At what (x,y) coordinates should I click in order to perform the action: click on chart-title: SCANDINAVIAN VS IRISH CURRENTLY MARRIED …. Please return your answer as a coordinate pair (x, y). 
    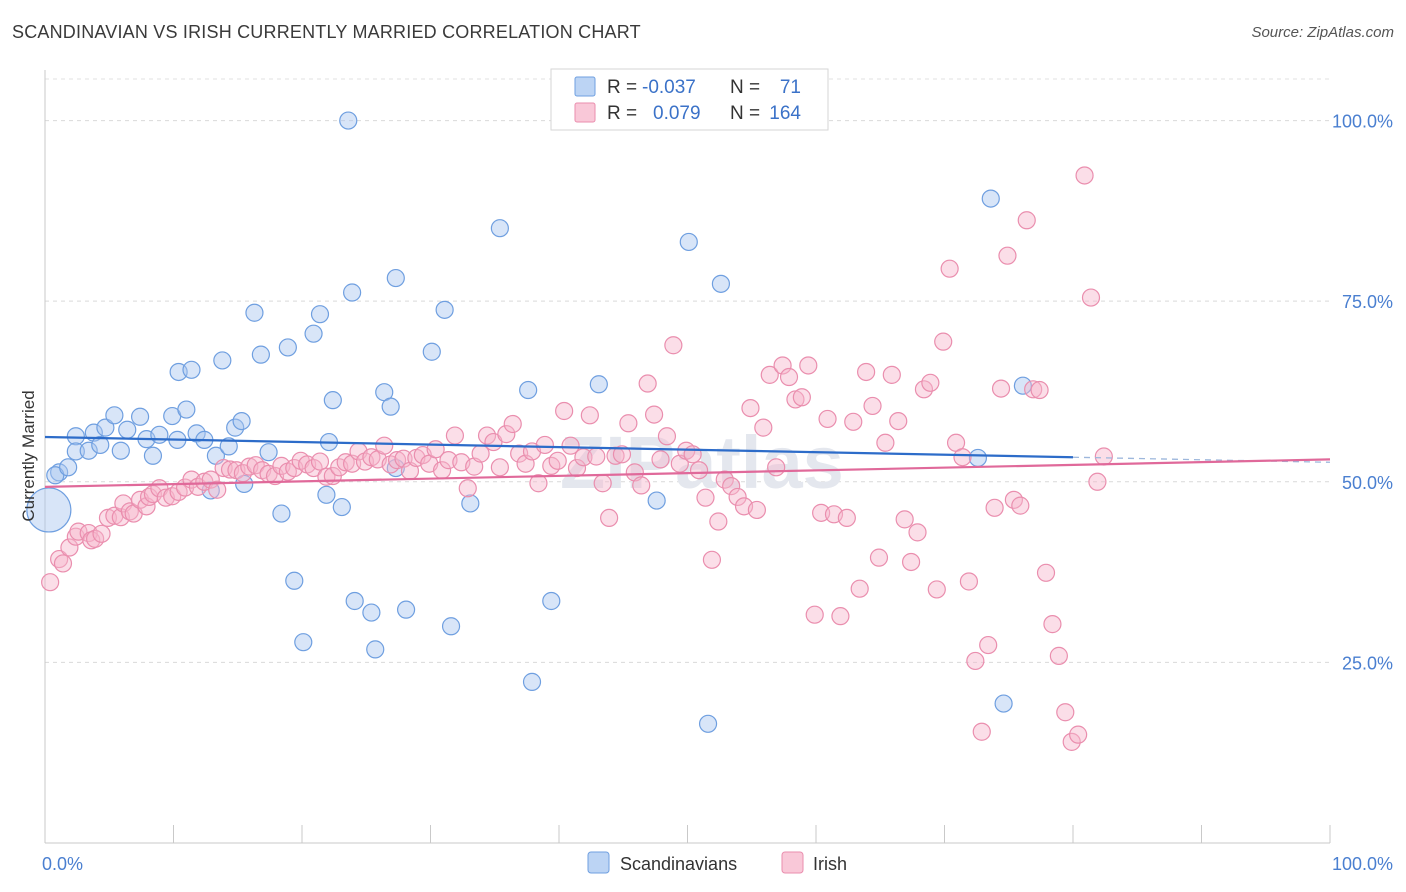
    Looking at the image, I should click on (326, 32).